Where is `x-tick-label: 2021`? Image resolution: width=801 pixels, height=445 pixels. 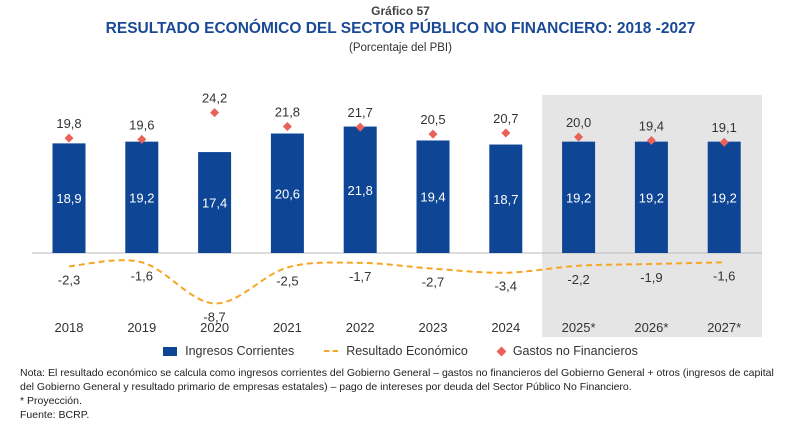 x-tick-label: 2021 is located at coordinates (287, 327).